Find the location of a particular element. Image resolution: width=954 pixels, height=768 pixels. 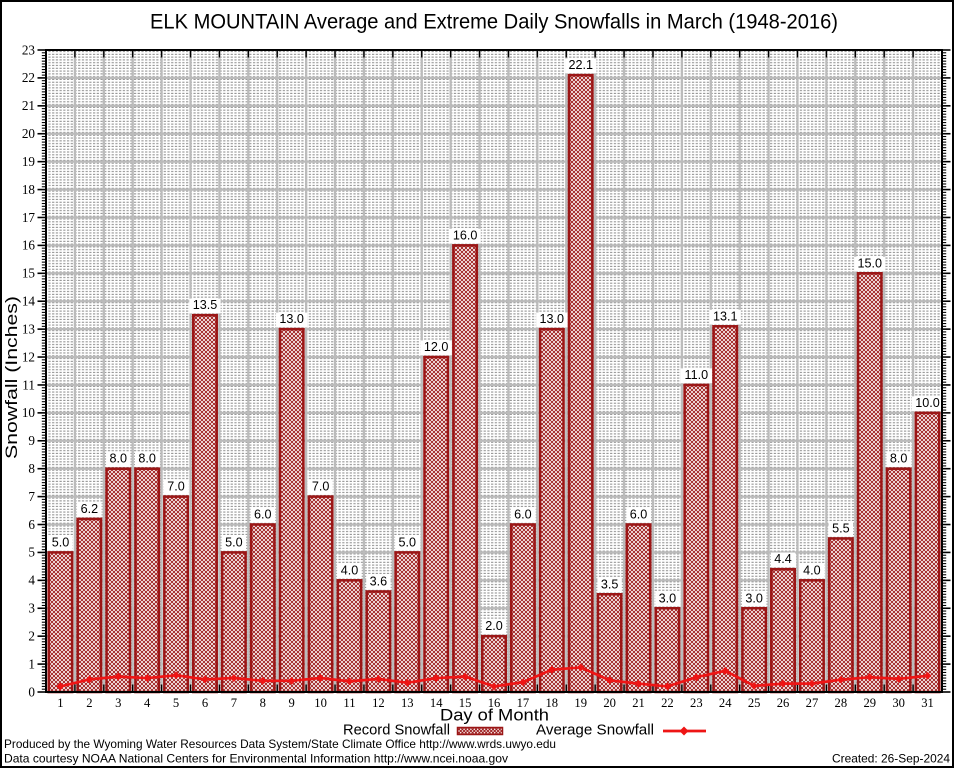

svg-text: 12.0 is located at coordinates (436, 347).